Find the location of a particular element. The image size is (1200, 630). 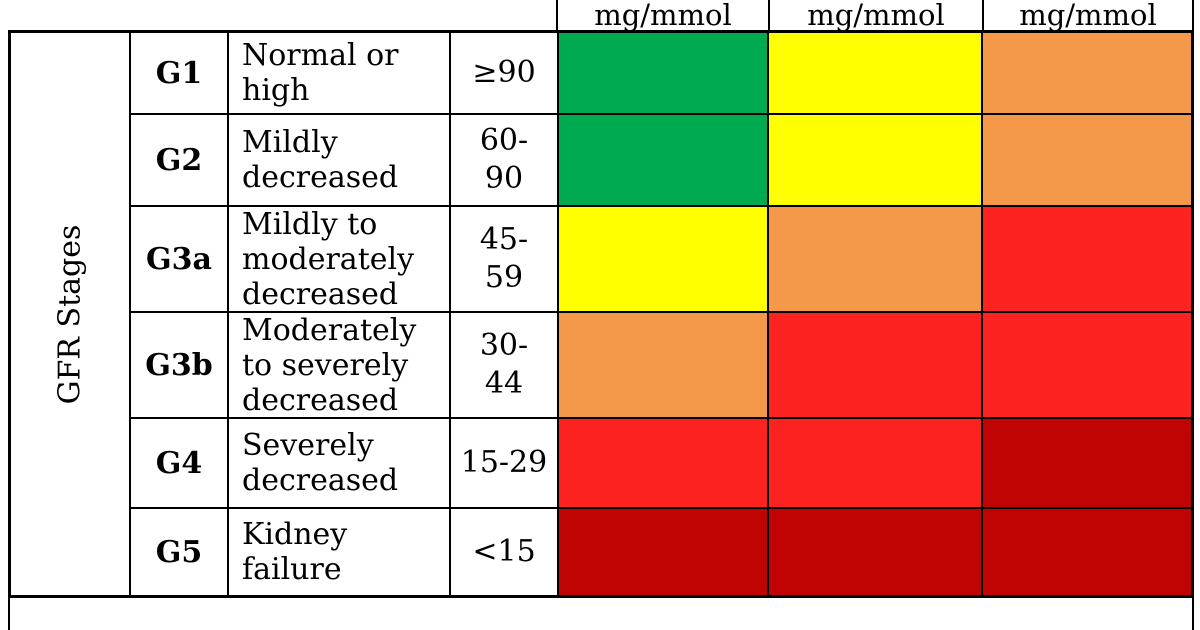

stage-description-cell: Mildly to moderately decreased is located at coordinates (339, 259).